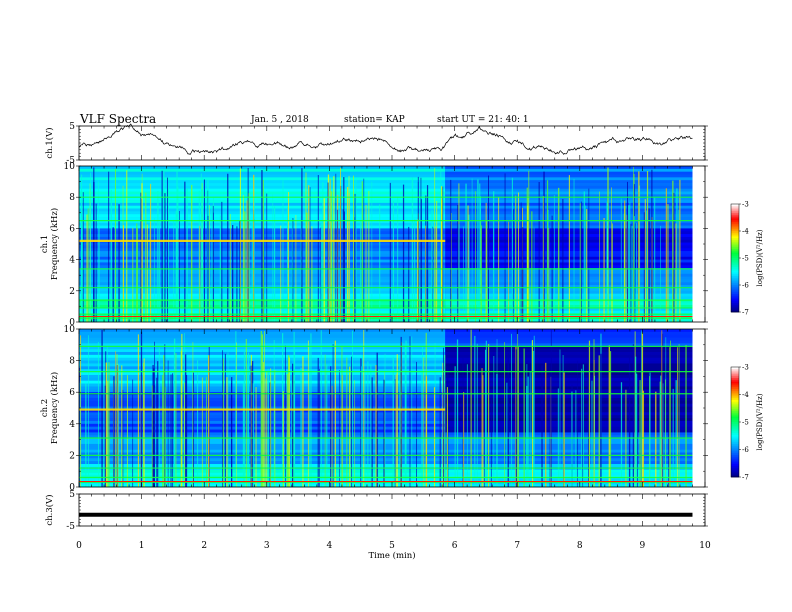  What do you see at coordinates (72, 261) in the screenshot?
I see `ch1-spectrogram-ytick-label: 4` at bounding box center [72, 261].